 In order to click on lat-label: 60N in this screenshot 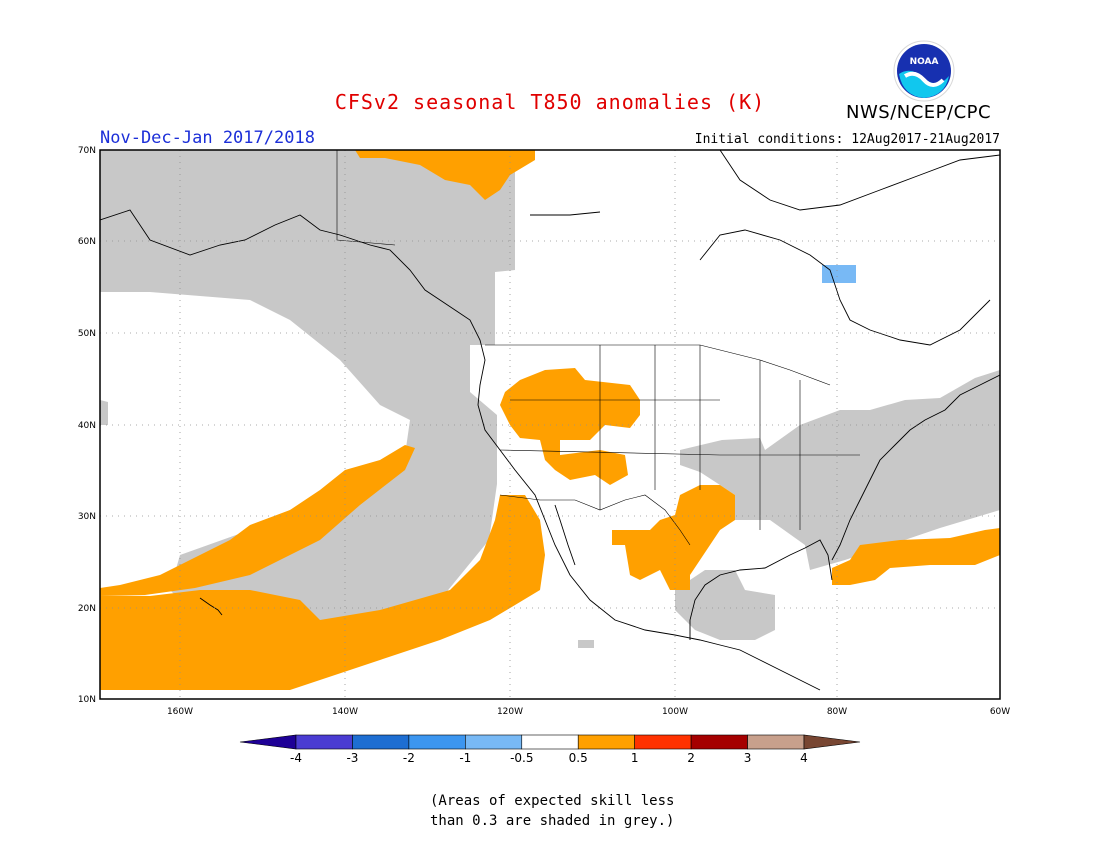, I will do `click(87, 242)`.